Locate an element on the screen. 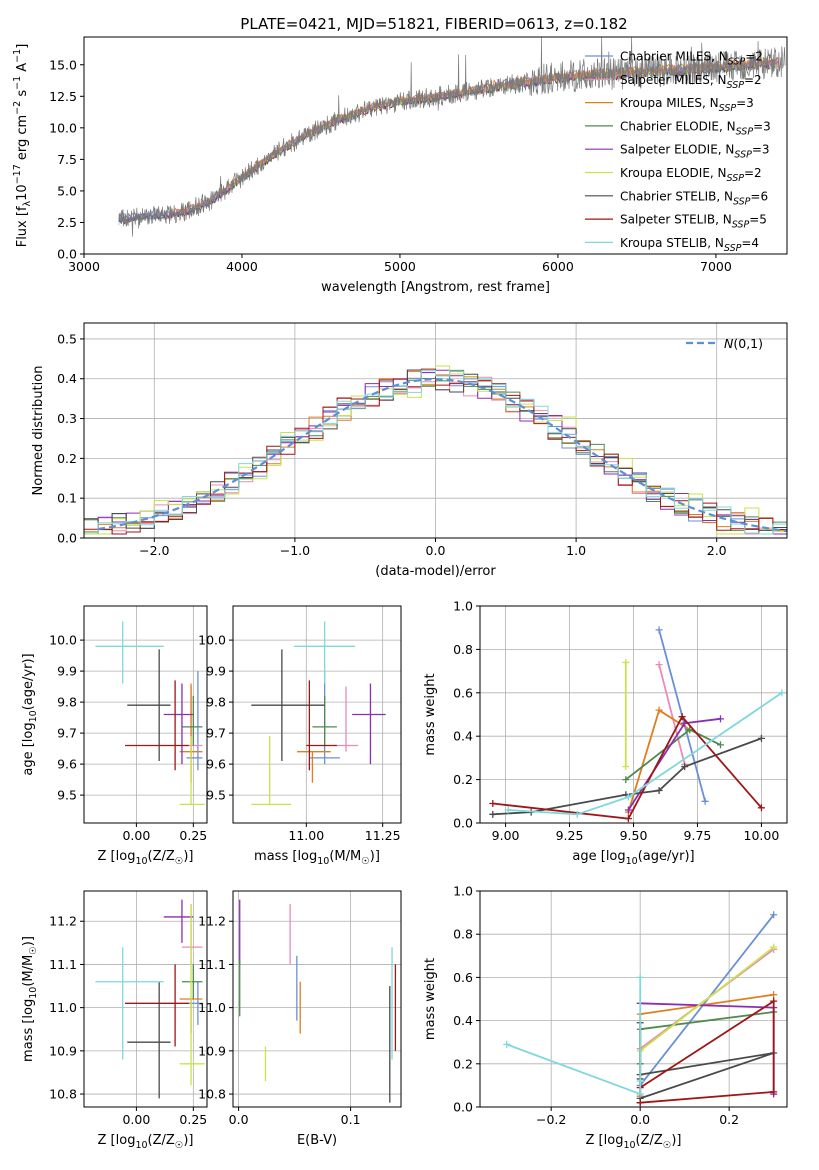 The width and height of the screenshot is (819, 1170). age_vs_mass-ytick-label: 9.5 is located at coordinates (216, 795).